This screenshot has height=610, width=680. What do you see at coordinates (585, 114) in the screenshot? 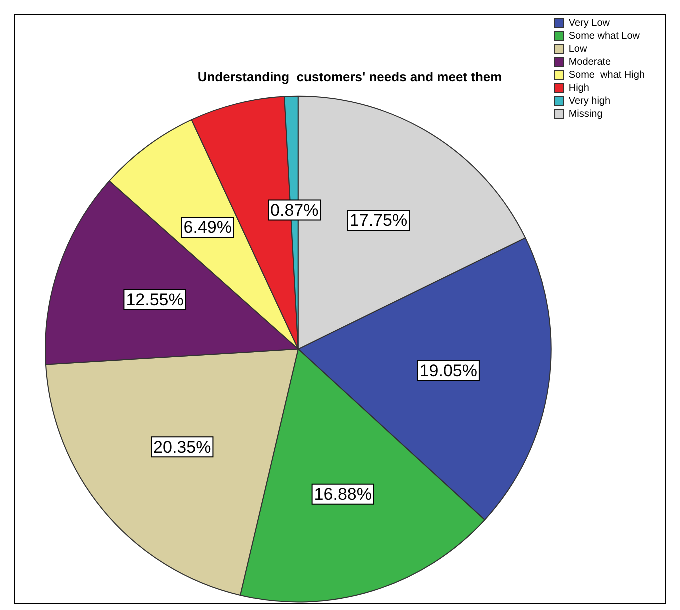
I see `legend-label: Missing` at bounding box center [585, 114].